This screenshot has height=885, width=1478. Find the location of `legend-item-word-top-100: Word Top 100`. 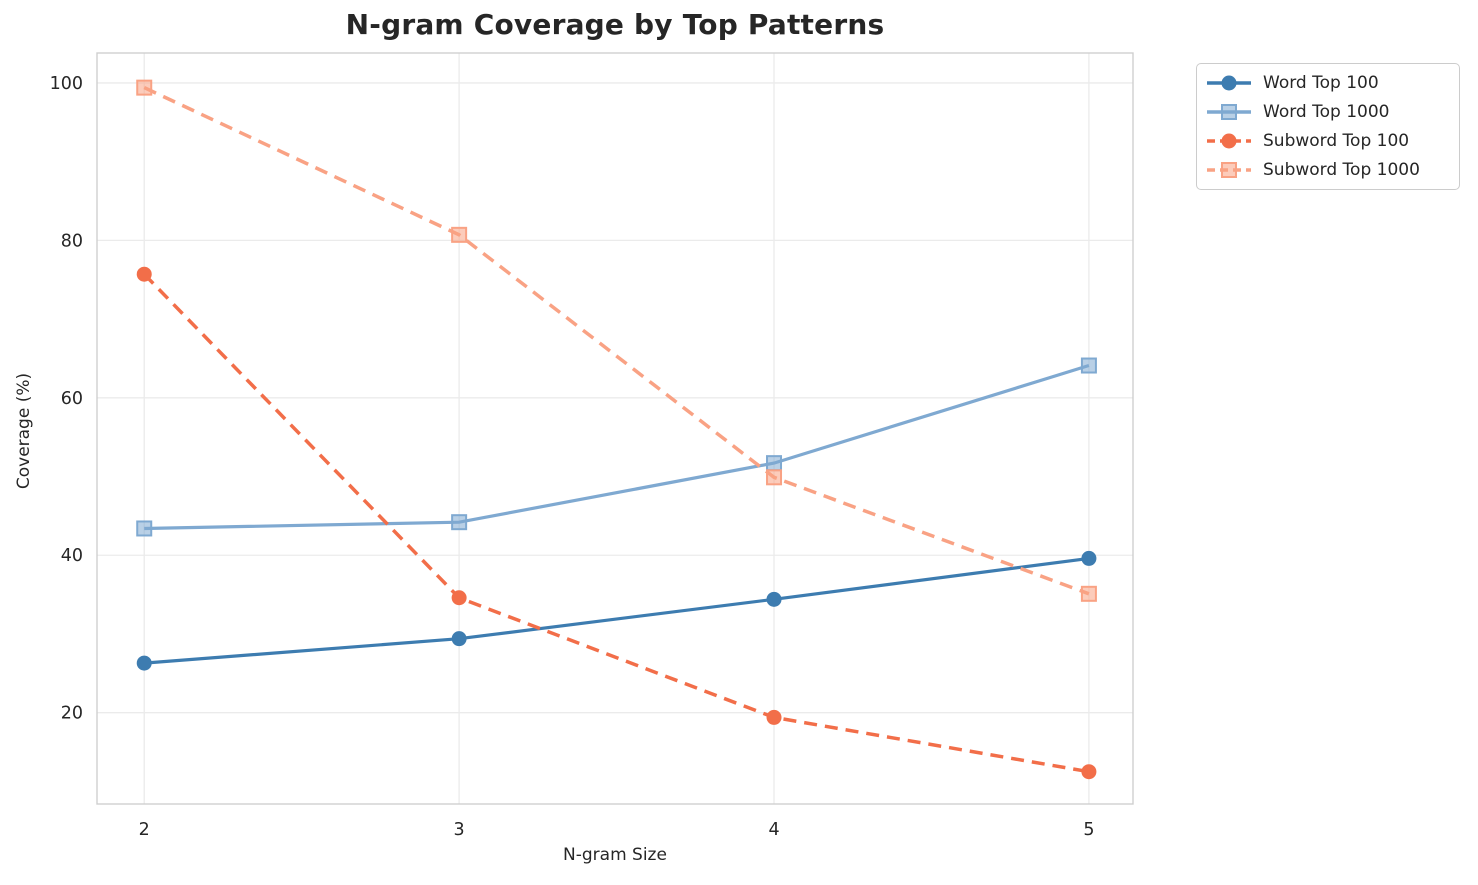

legend-item-word-top-100: Word Top 100 is located at coordinates (1328, 83).